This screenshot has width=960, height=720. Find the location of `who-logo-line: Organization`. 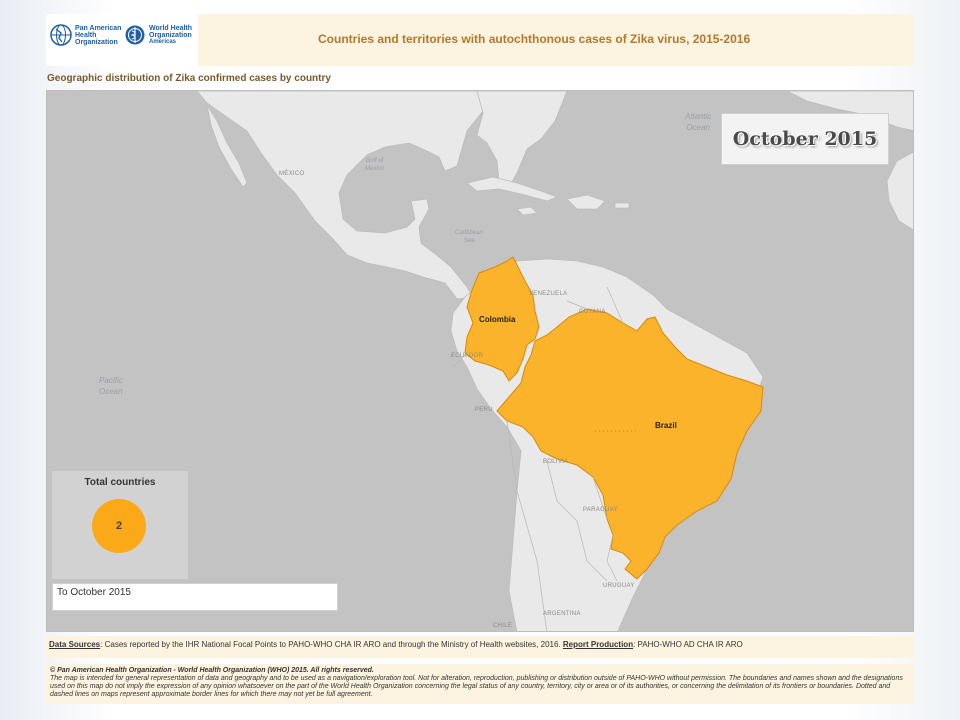

who-logo-line: Organization is located at coordinates (170, 35).